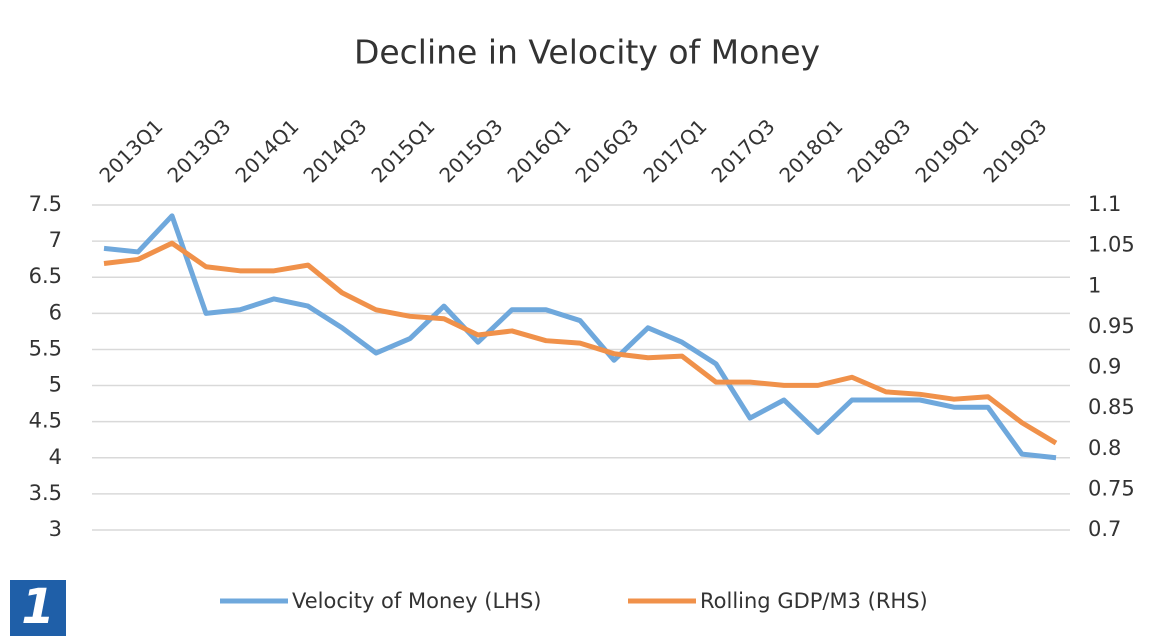  I want to click on x-tick-label: 2015Q3, so click(470, 150).